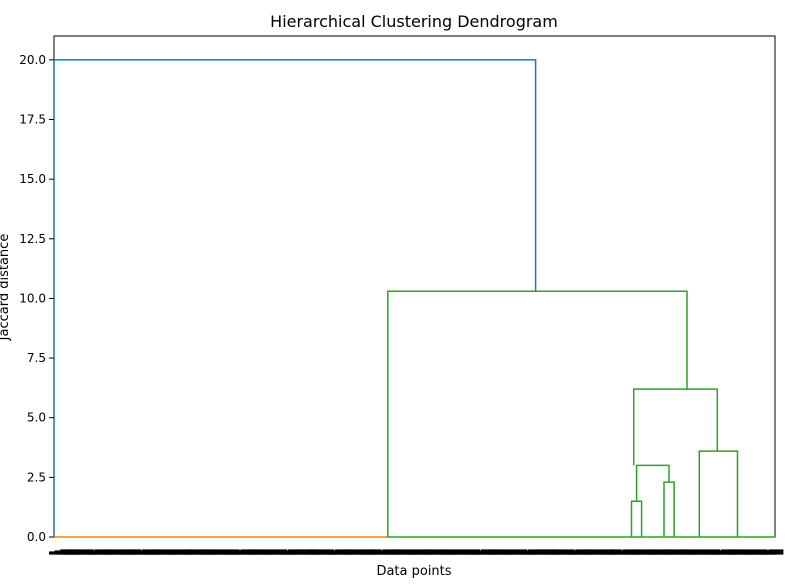 This screenshot has height=584, width=800. I want to click on y-tick-label: 17.5, so click(32, 120).